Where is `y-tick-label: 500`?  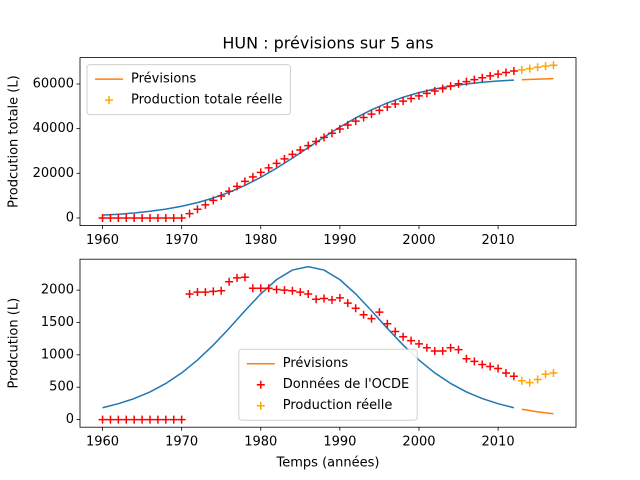 y-tick-label: 500 is located at coordinates (61, 387).